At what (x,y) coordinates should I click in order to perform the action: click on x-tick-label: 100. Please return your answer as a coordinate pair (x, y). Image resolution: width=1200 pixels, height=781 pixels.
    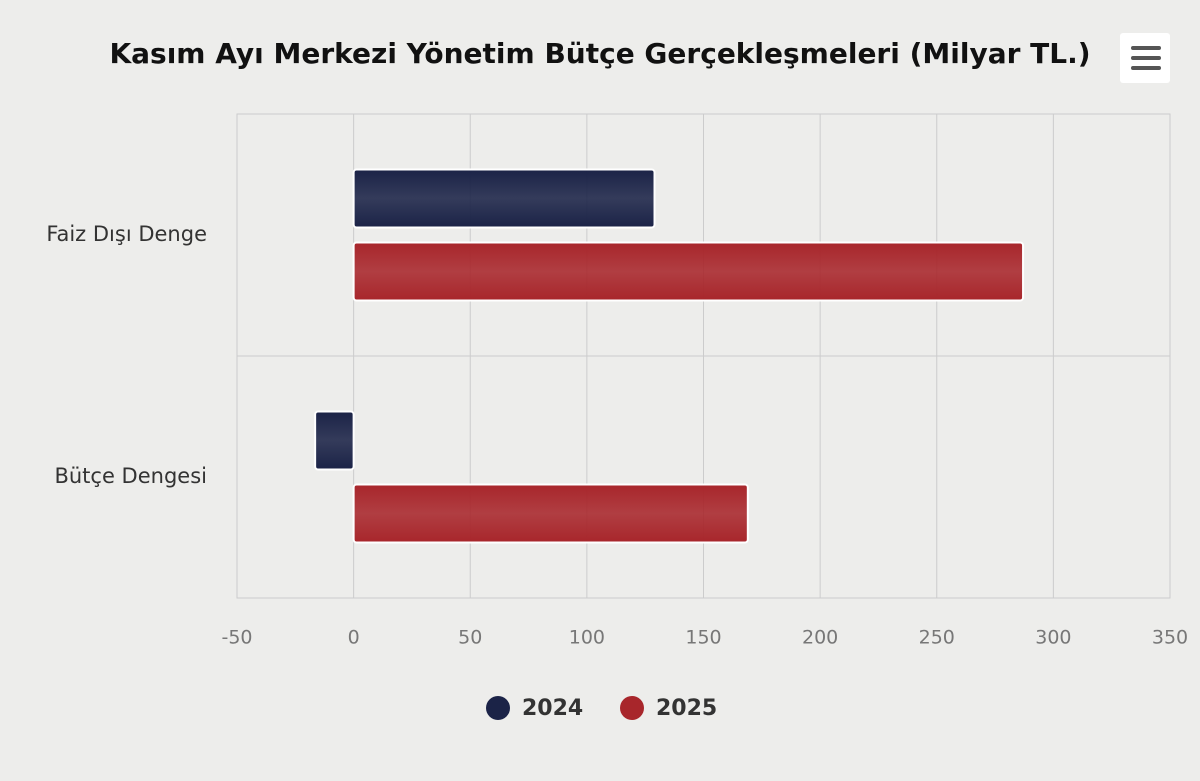
    Looking at the image, I should click on (587, 638).